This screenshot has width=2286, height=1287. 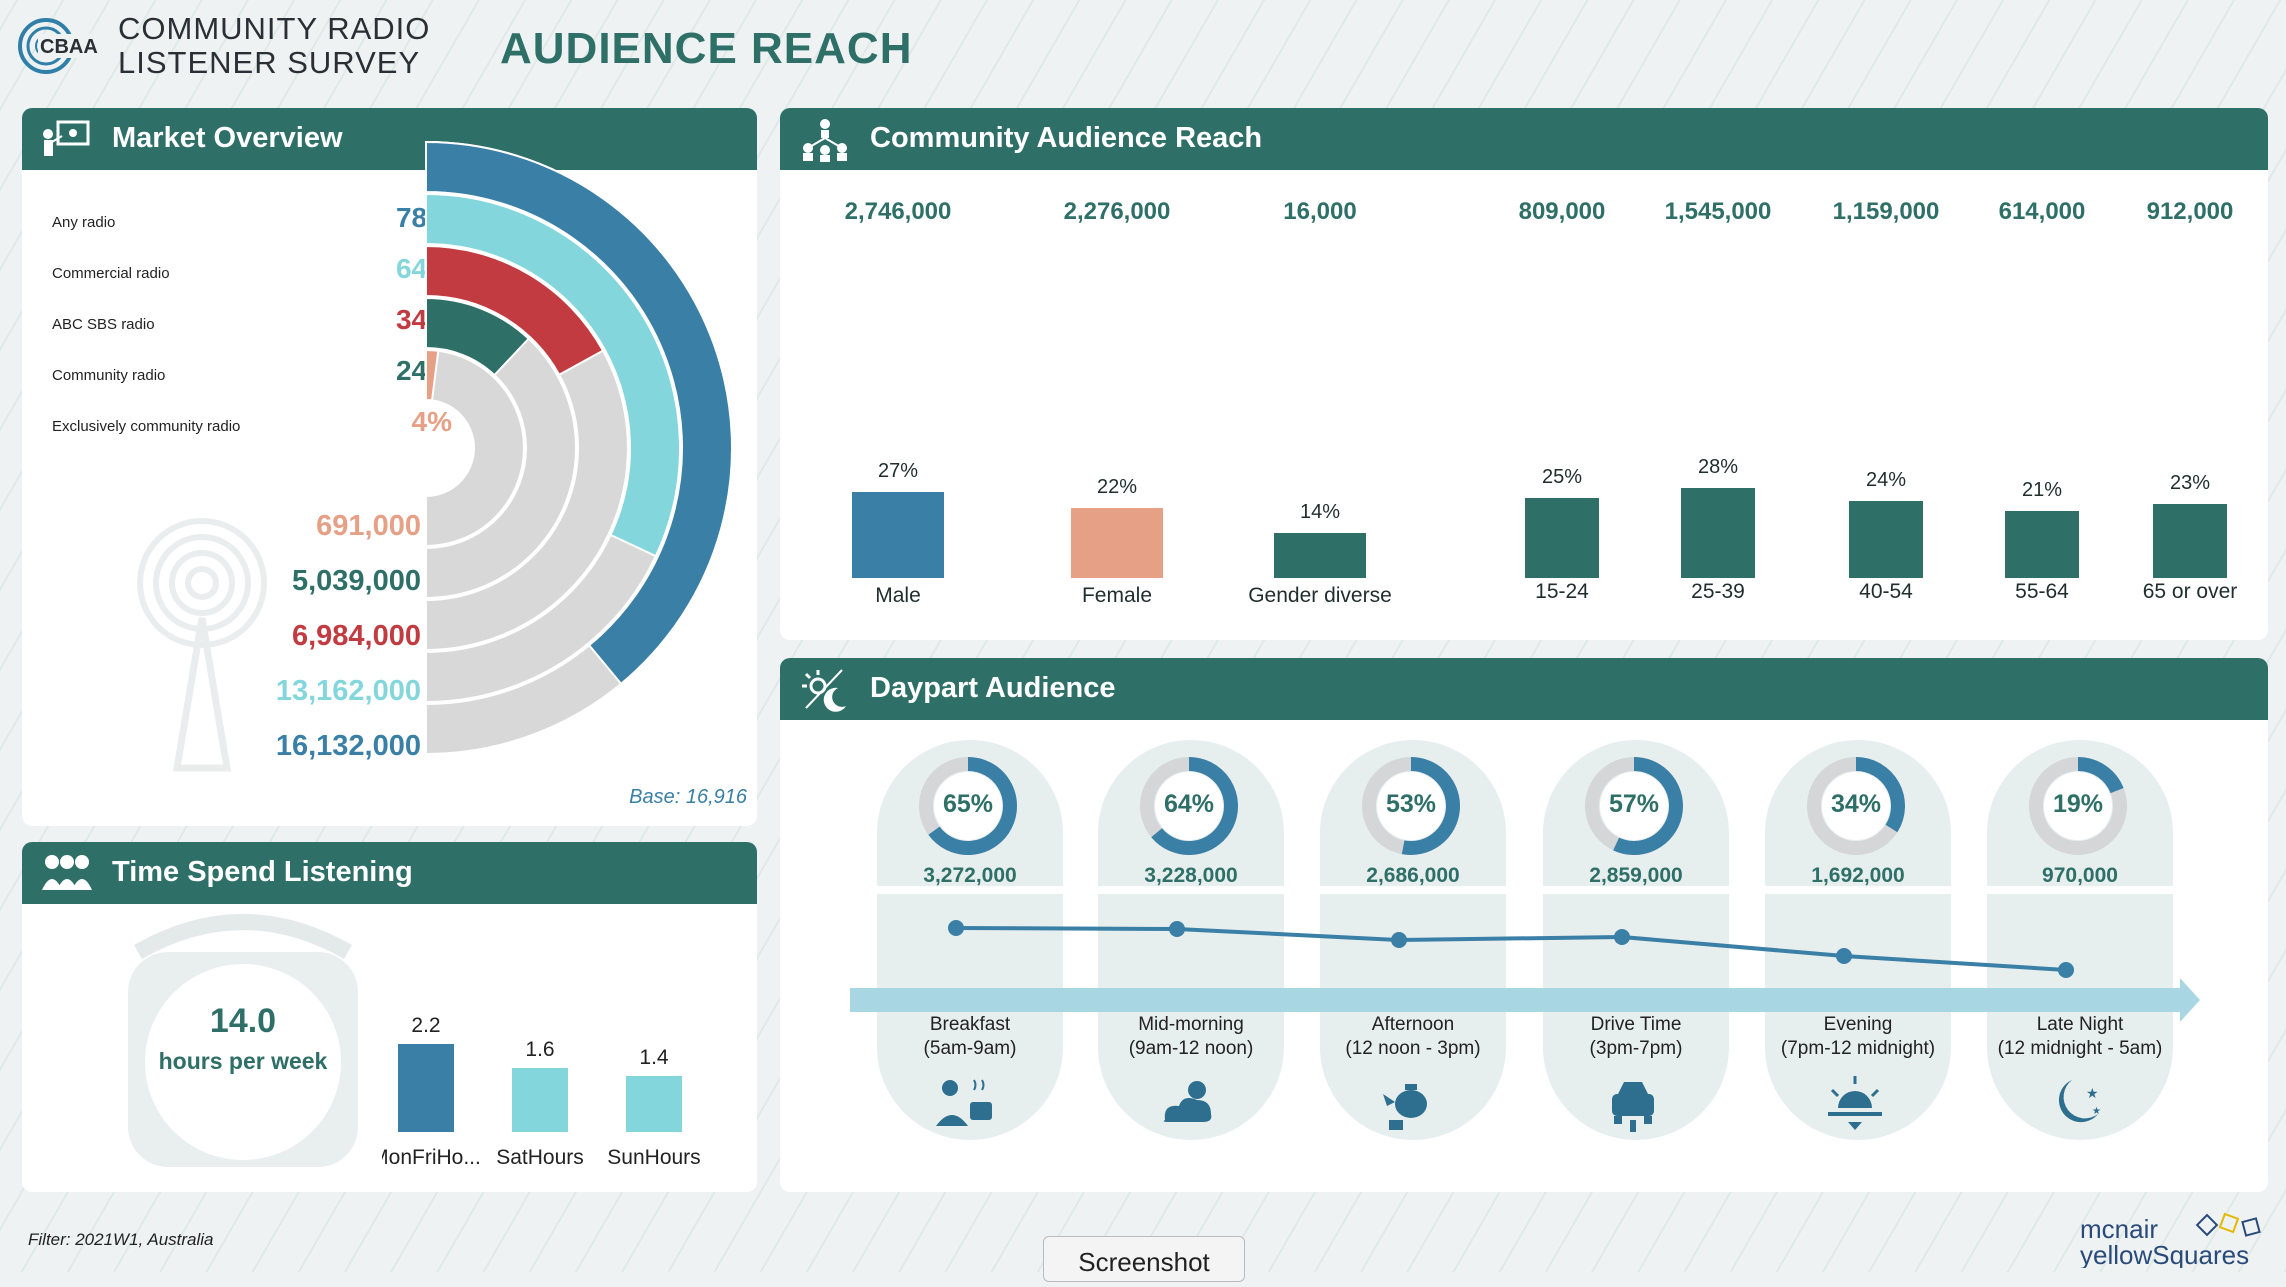 I want to click on daypart-label: Breakfast (5am-9am), so click(x=970, y=1037).